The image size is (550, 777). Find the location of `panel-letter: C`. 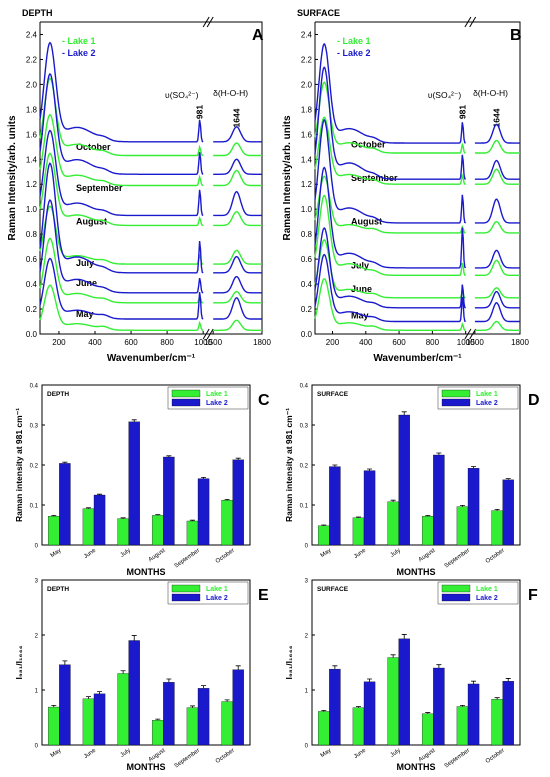

panel-letter: C is located at coordinates (264, 400).